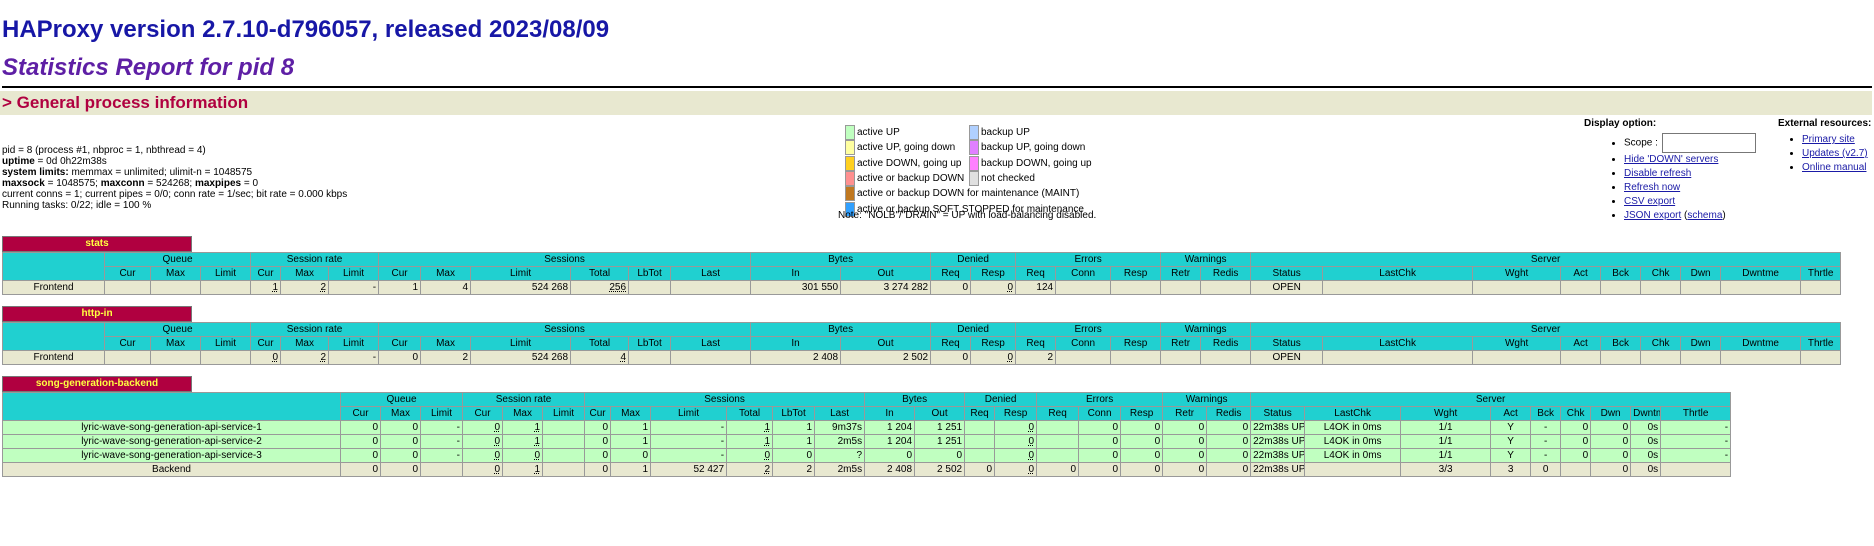 This screenshot has width=1874, height=546. Describe the element at coordinates (1226, 273) in the screenshot. I see `column-header: Redis` at that location.